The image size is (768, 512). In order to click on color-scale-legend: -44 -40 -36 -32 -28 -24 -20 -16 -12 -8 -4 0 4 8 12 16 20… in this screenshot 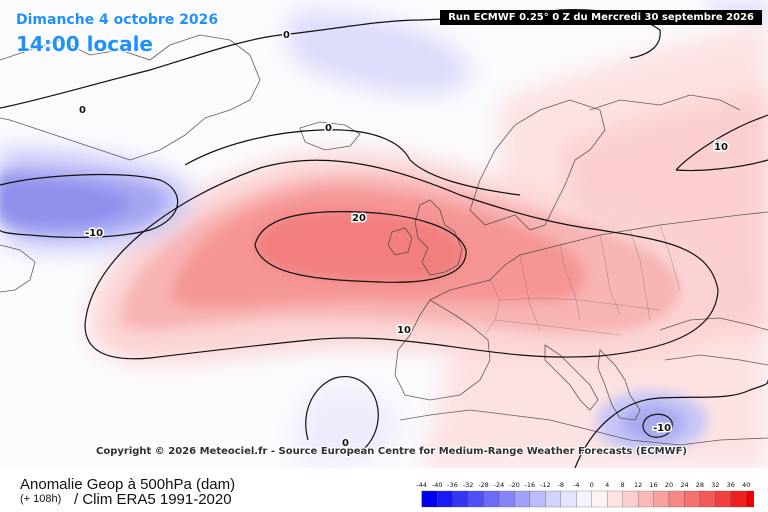, I will do `click(585, 494)`.